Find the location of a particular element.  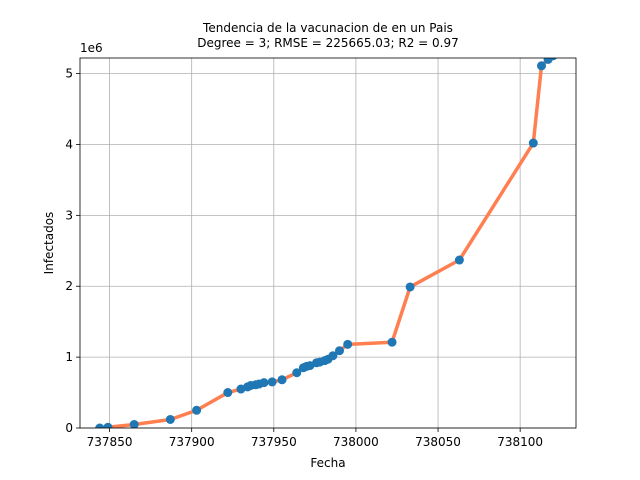

y-axis-label: Infectados is located at coordinates (49, 243).